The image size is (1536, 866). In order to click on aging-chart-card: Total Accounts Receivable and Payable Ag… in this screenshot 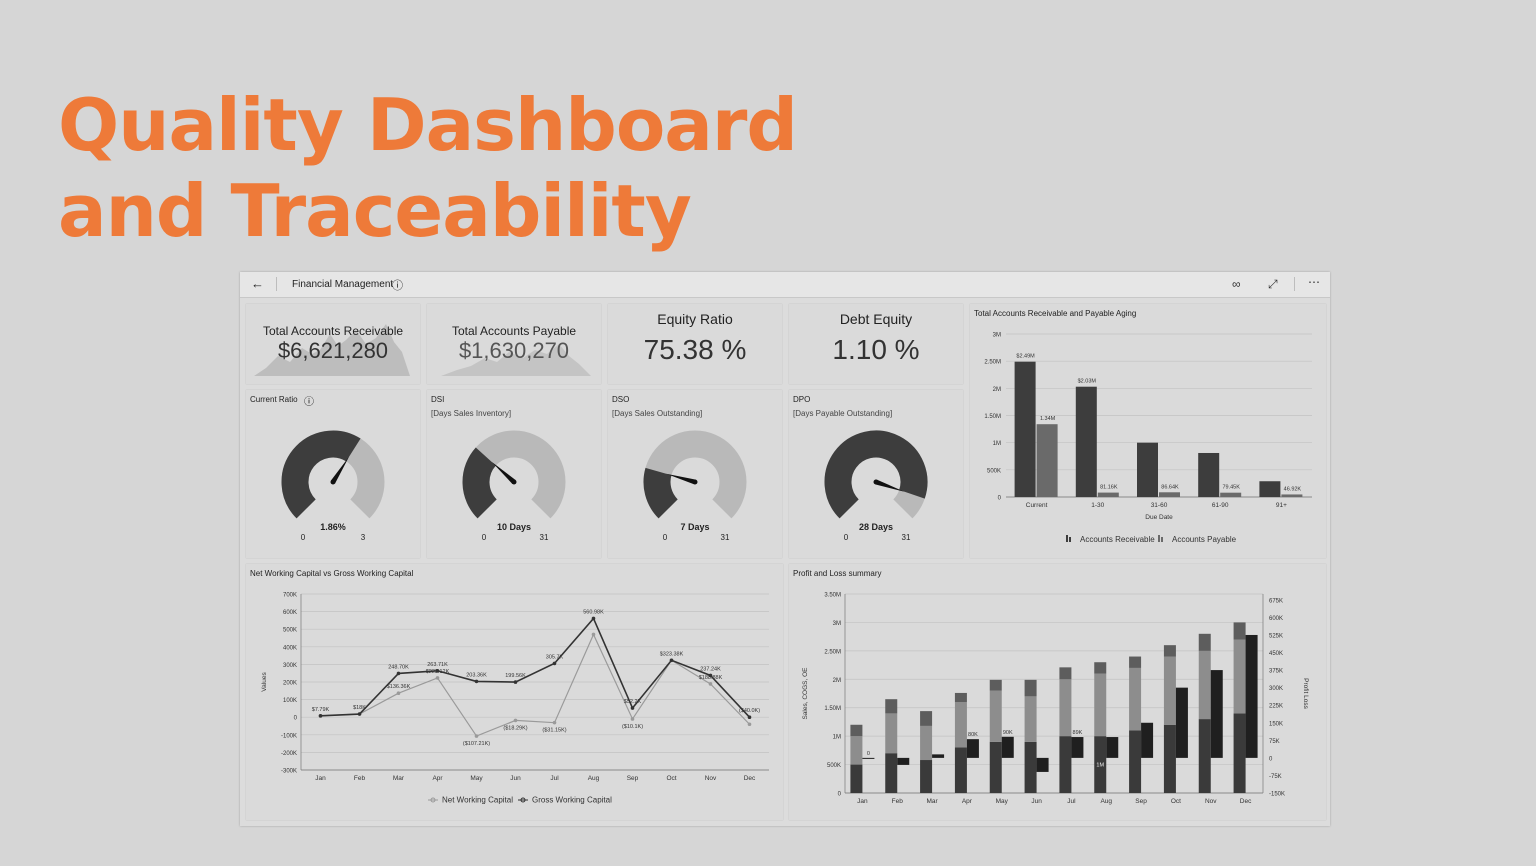, I will do `click(1148, 431)`.